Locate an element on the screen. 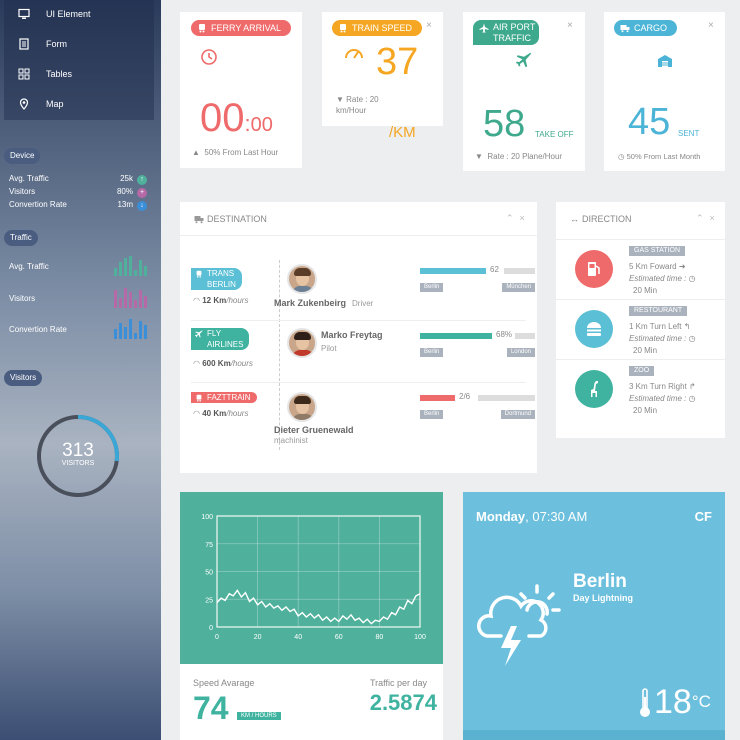 The width and height of the screenshot is (740, 740). ferry-arrival-time: 00:00 is located at coordinates (236, 118).